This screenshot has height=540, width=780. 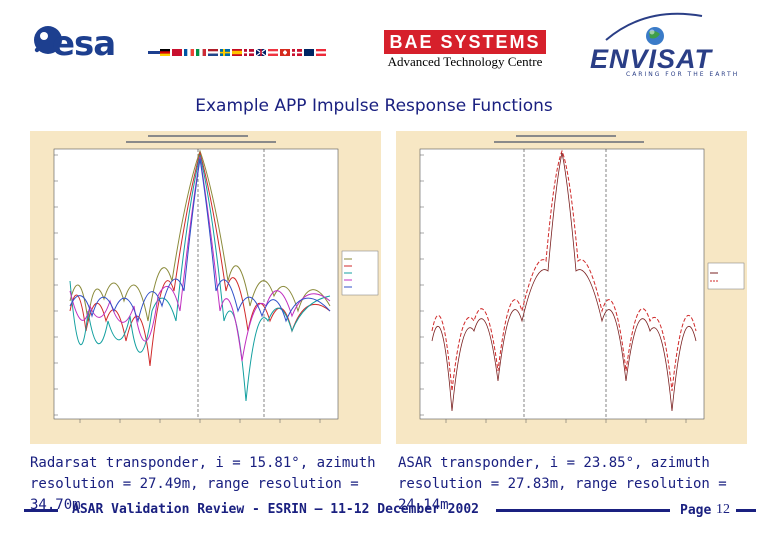 What do you see at coordinates (651, 59) in the screenshot?
I see `envisat-wordmark: ENVISAT` at bounding box center [651, 59].